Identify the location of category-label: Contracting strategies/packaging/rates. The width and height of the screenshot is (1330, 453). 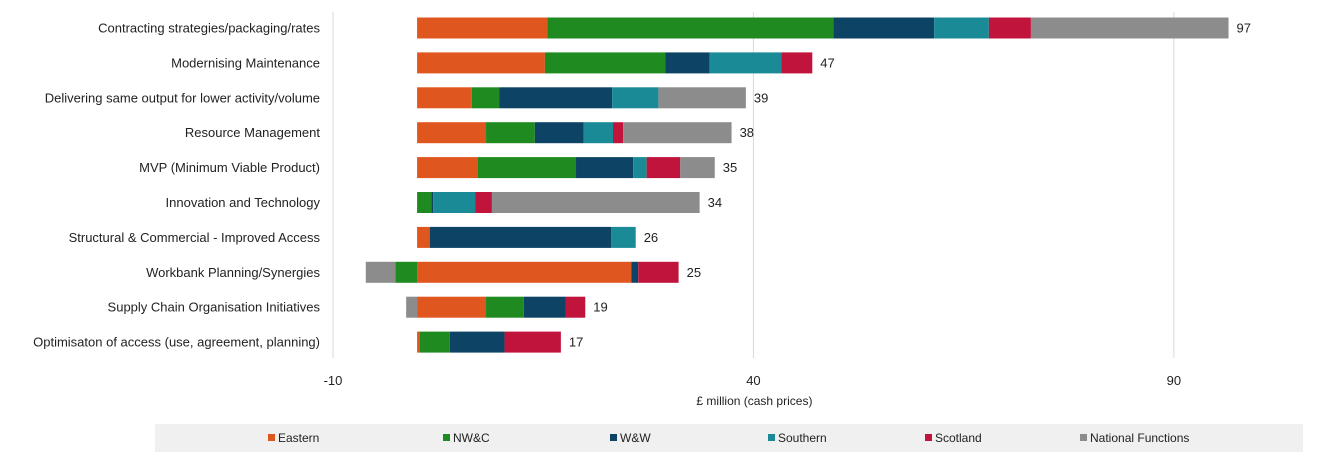
(209, 28).